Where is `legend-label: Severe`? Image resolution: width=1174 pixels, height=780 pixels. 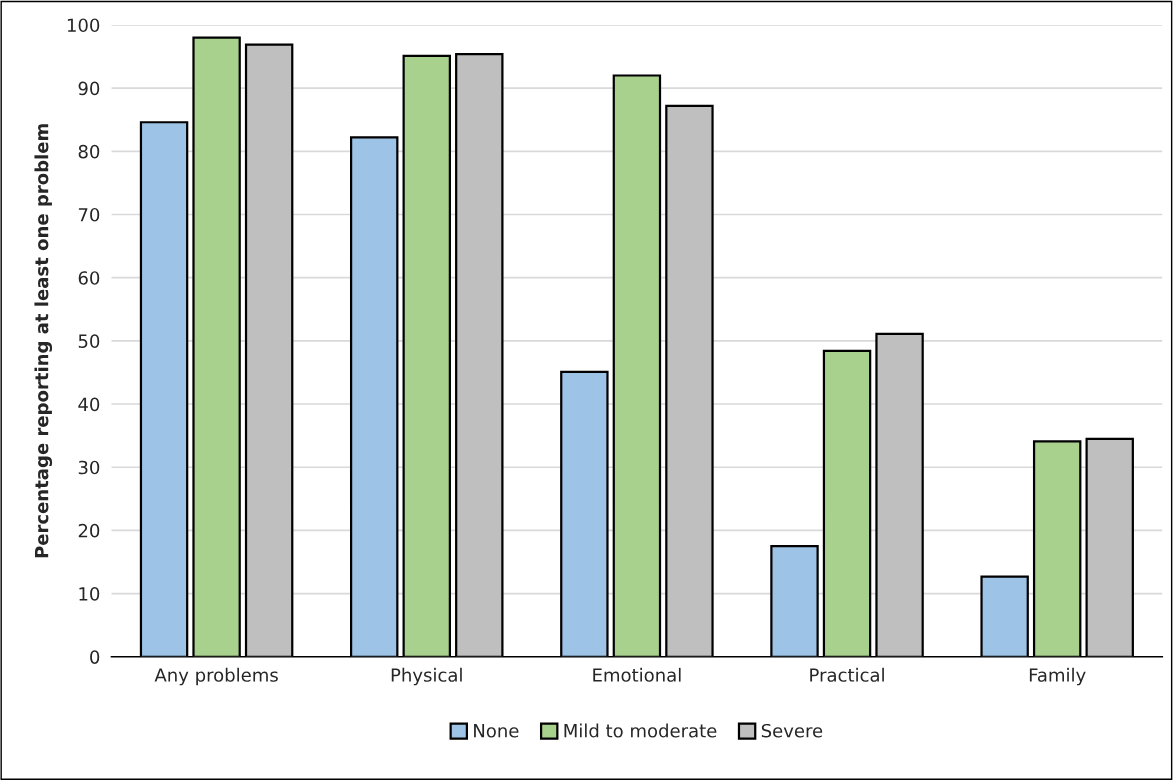
legend-label: Severe is located at coordinates (792, 730).